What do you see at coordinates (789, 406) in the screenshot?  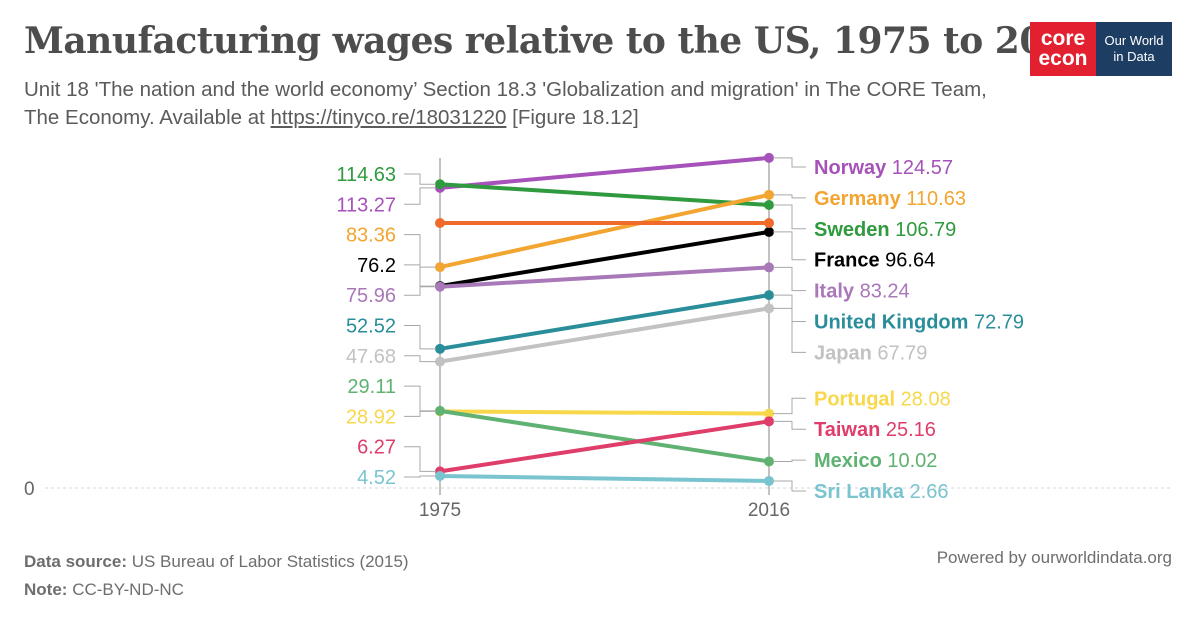 I see `right-connector-portugal` at bounding box center [789, 406].